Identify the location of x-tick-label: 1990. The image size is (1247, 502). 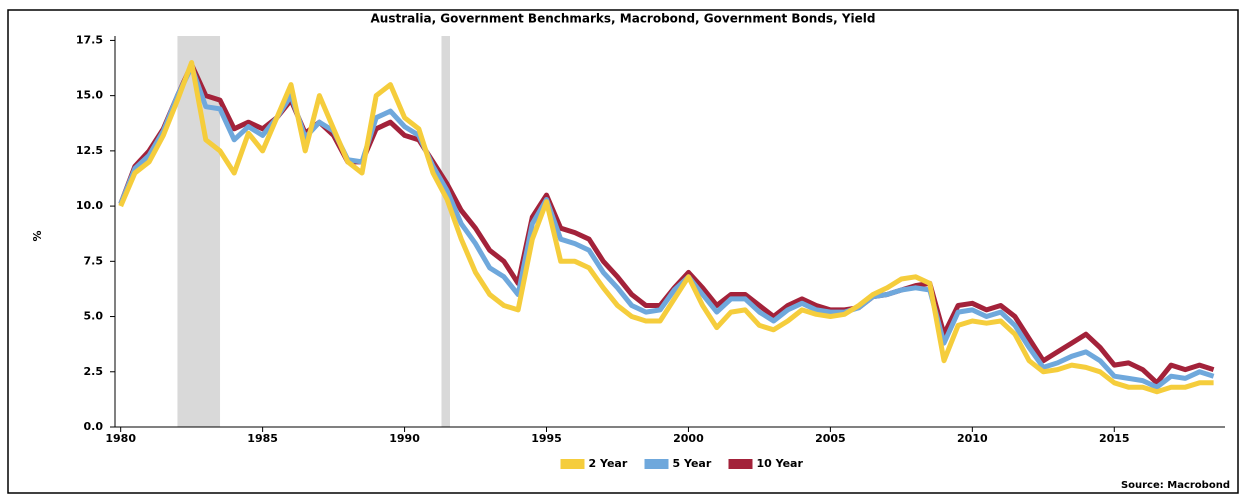
(404, 438).